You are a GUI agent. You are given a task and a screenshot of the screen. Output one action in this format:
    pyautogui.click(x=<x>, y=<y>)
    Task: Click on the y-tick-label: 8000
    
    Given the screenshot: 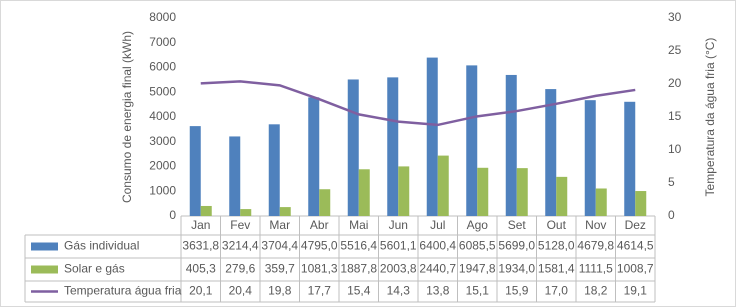 What is the action you would take?
    pyautogui.click(x=162, y=17)
    